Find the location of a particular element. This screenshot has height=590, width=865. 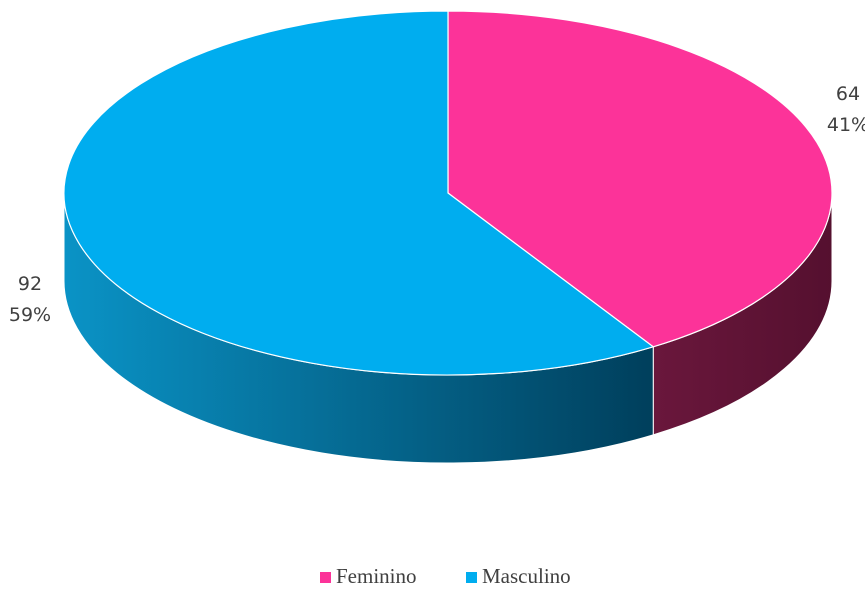

percent-label: 59% is located at coordinates (30, 315).